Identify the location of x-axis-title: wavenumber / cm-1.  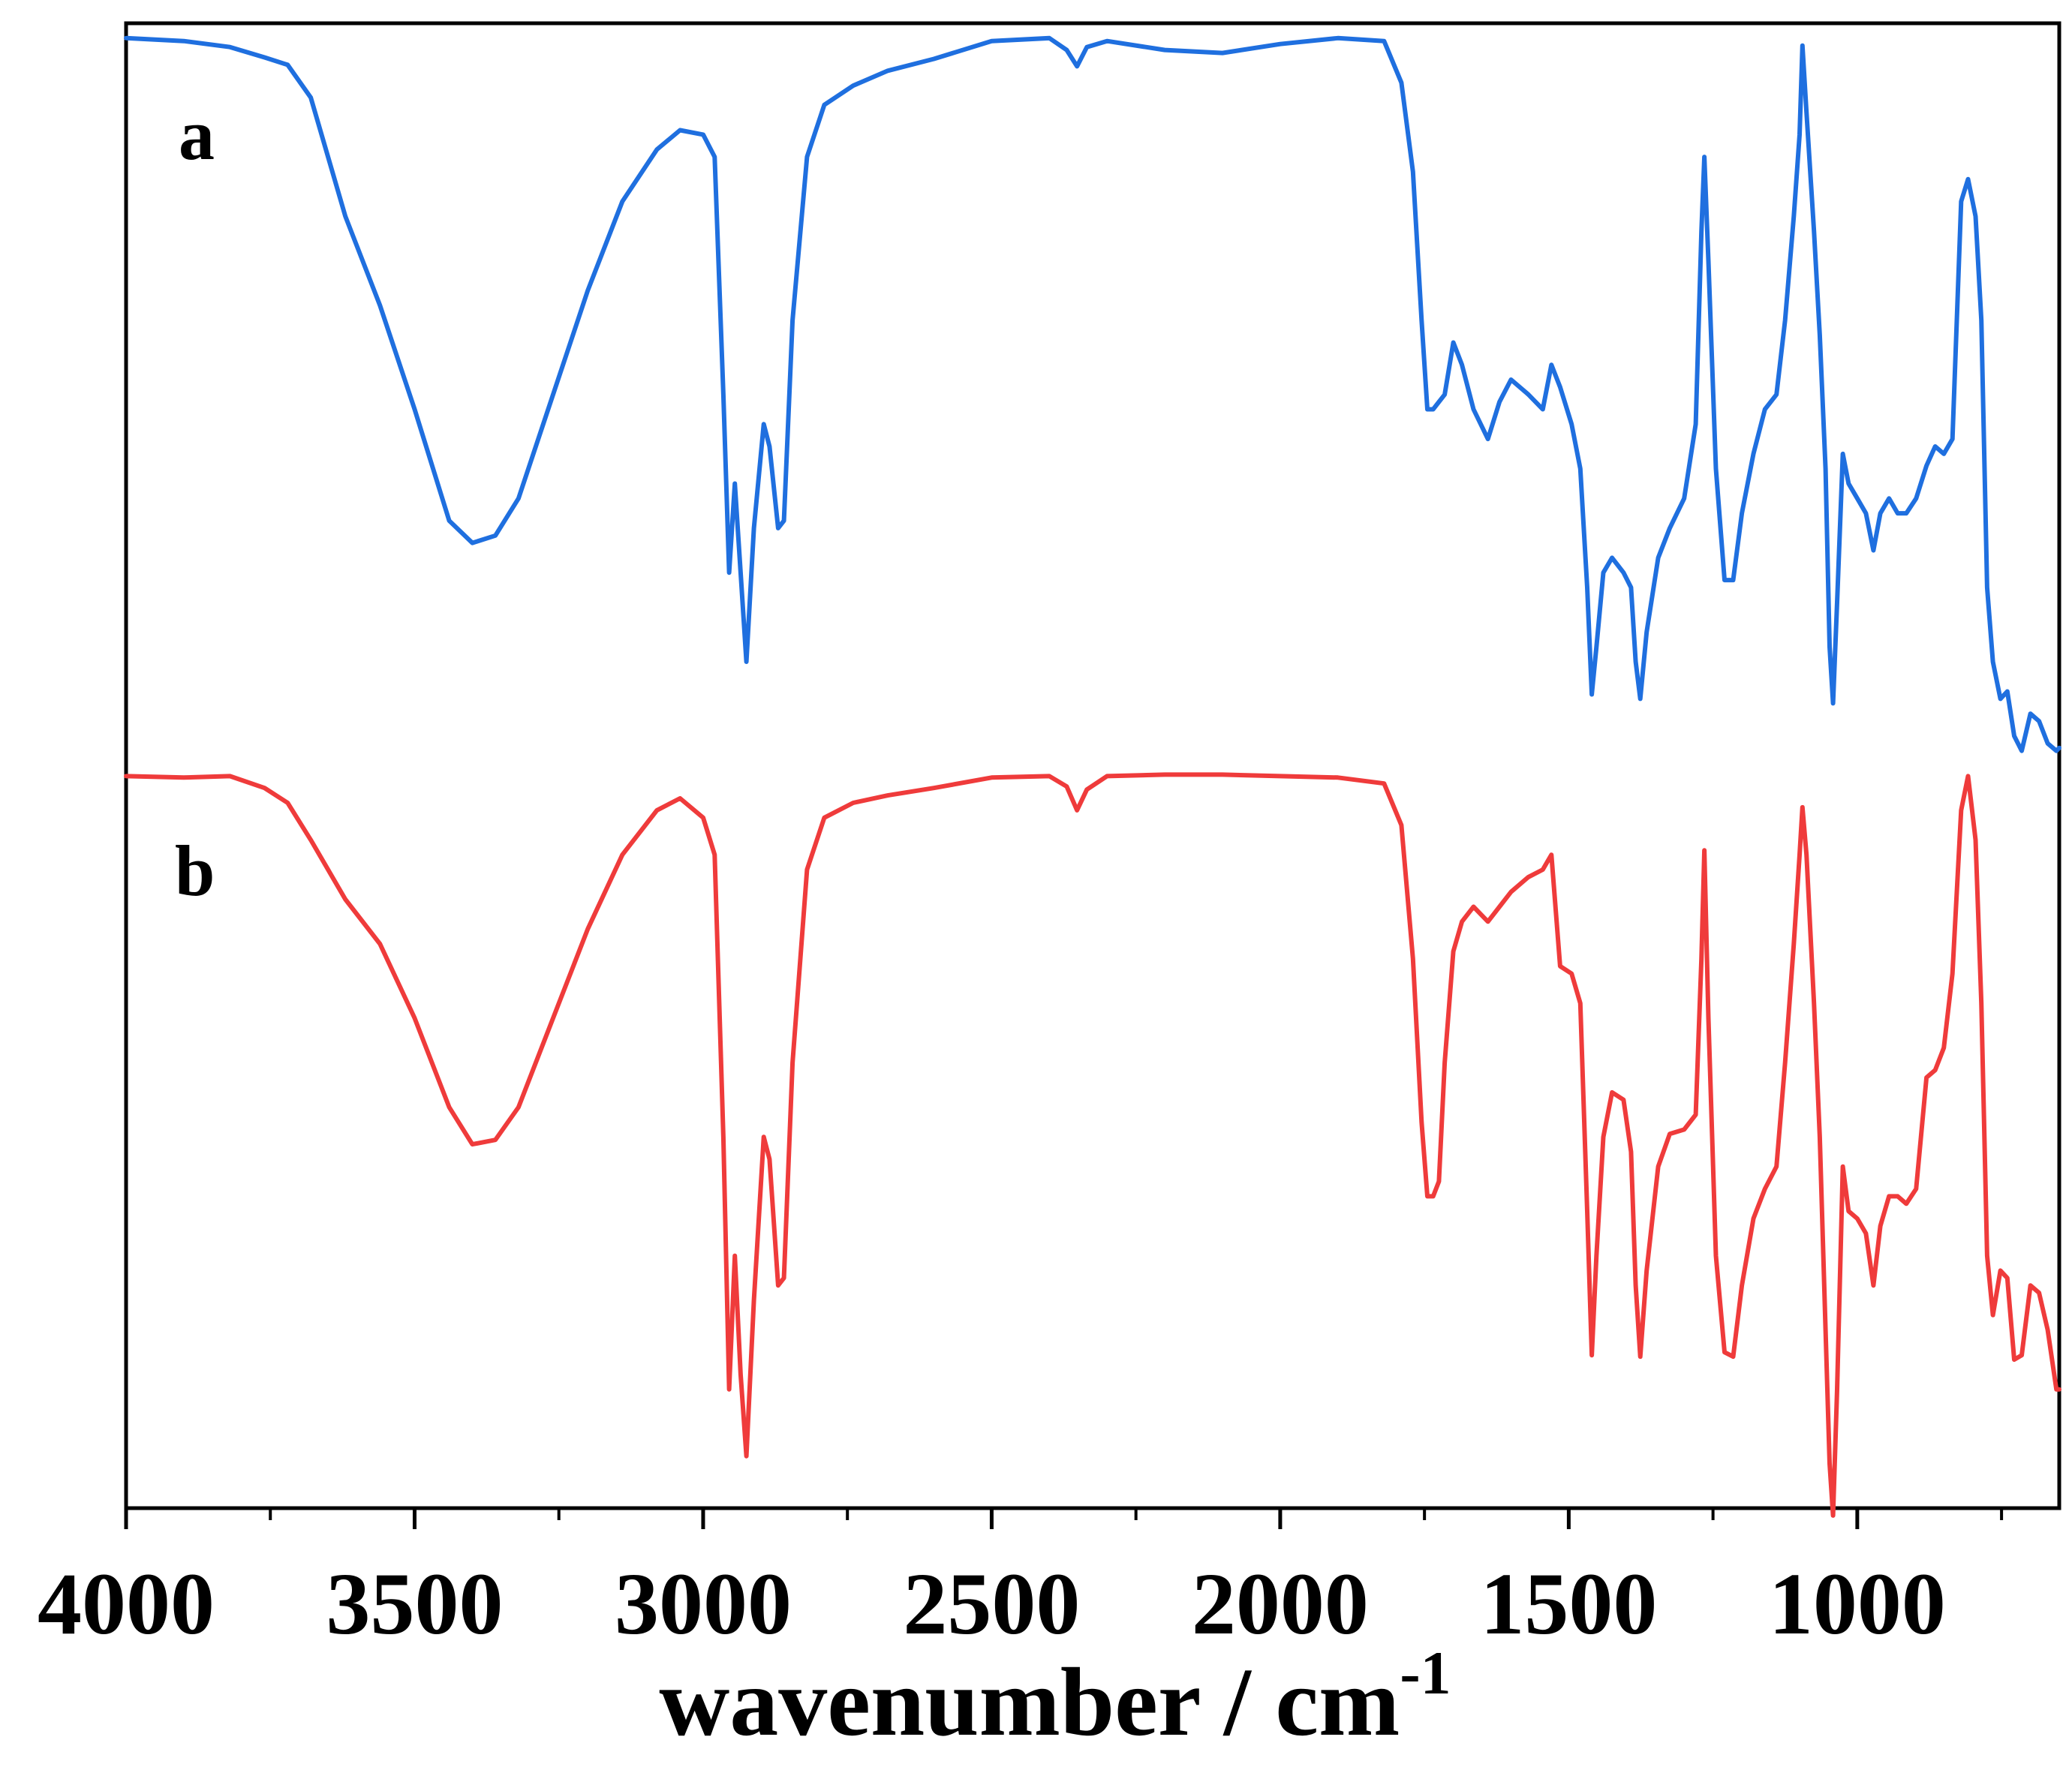
(1055, 1697).